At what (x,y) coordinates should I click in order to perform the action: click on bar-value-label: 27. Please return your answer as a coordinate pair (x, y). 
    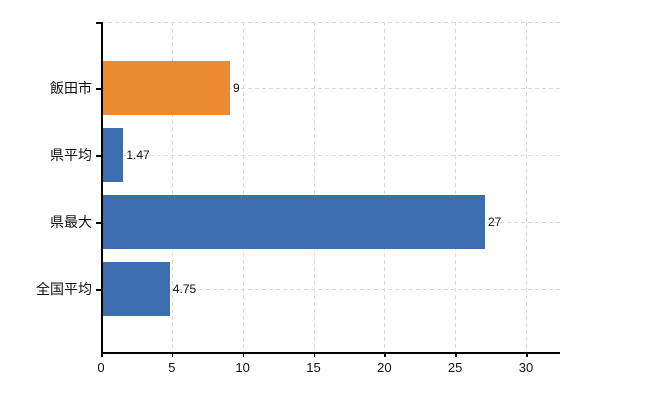
    Looking at the image, I should click on (495, 222).